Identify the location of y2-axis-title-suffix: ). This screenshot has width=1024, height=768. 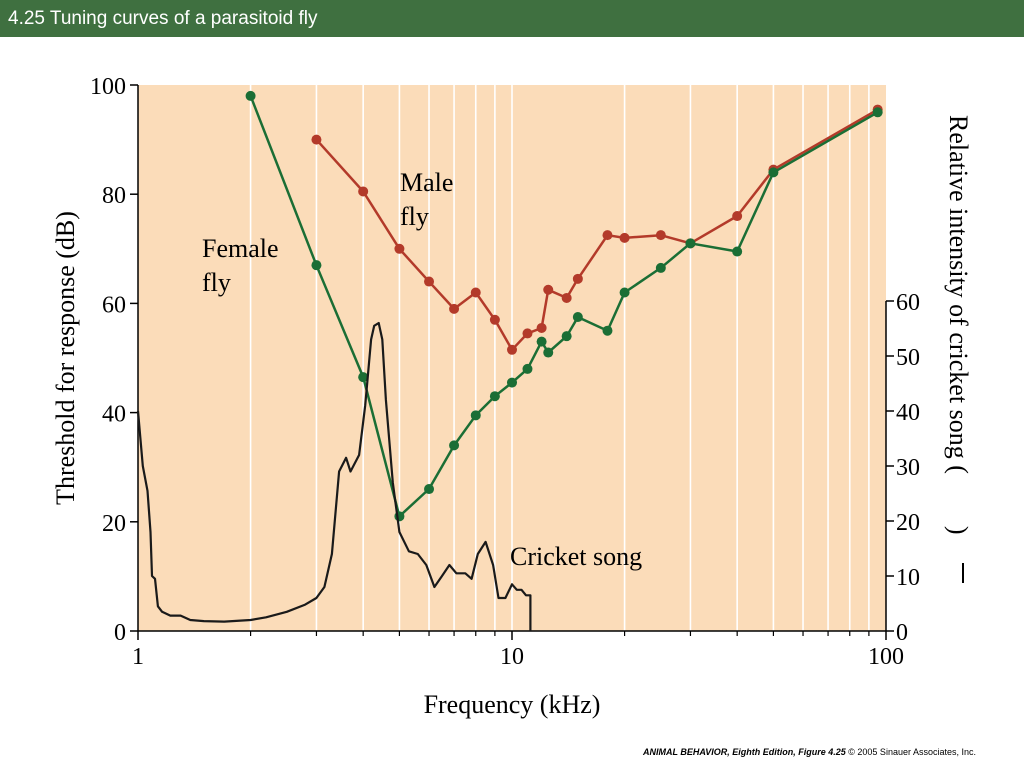
(958, 530).